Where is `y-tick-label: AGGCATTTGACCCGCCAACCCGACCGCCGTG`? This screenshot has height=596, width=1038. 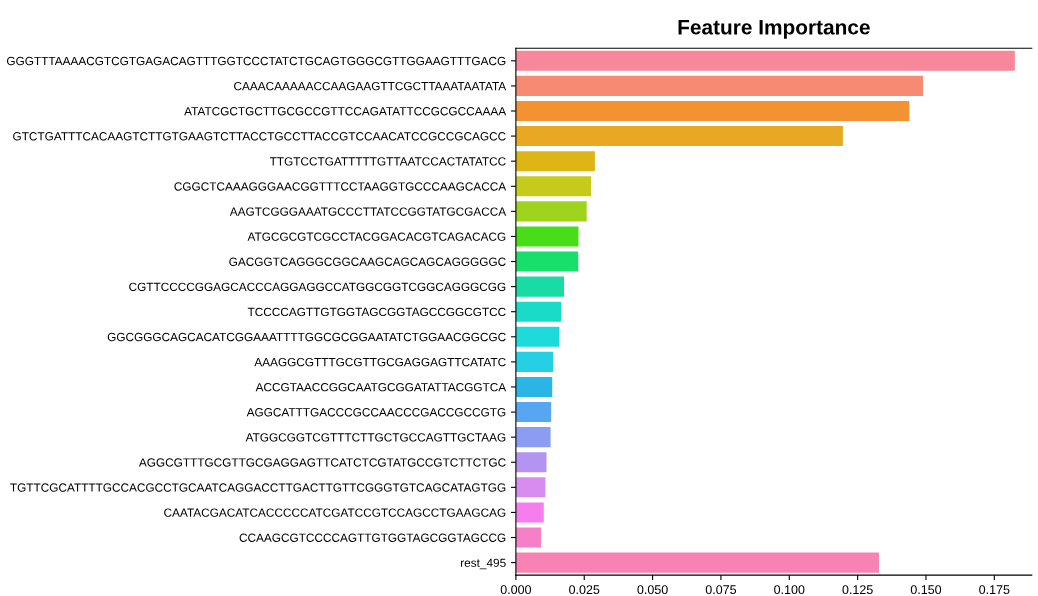 y-tick-label: AGGCATTTGACCCGCCAACCCGACCGCCGTG is located at coordinates (376, 412).